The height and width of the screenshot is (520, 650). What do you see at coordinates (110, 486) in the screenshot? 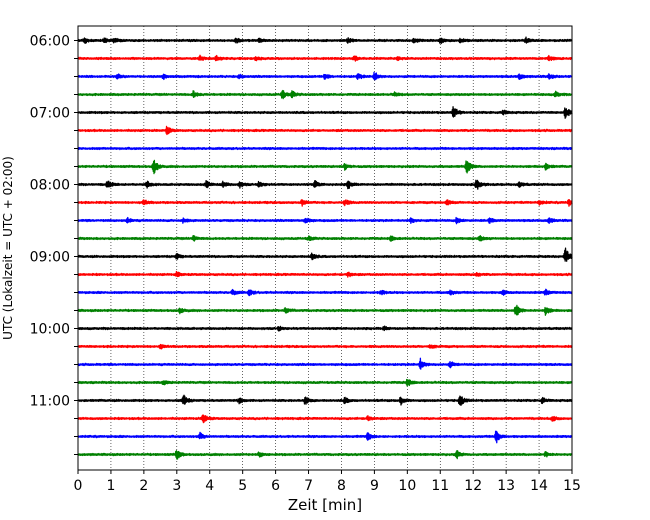
I see `x-tick-label: 1` at bounding box center [110, 486].